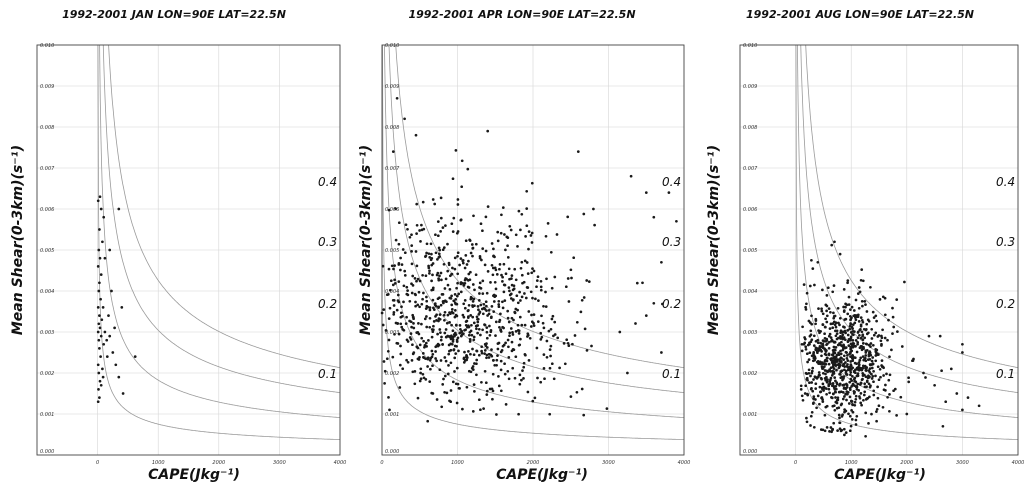 The height and width of the screenshot is (489, 1024). Describe the element at coordinates (911, 206) in the screenshot. I see `contour-curve-0.4` at that location.